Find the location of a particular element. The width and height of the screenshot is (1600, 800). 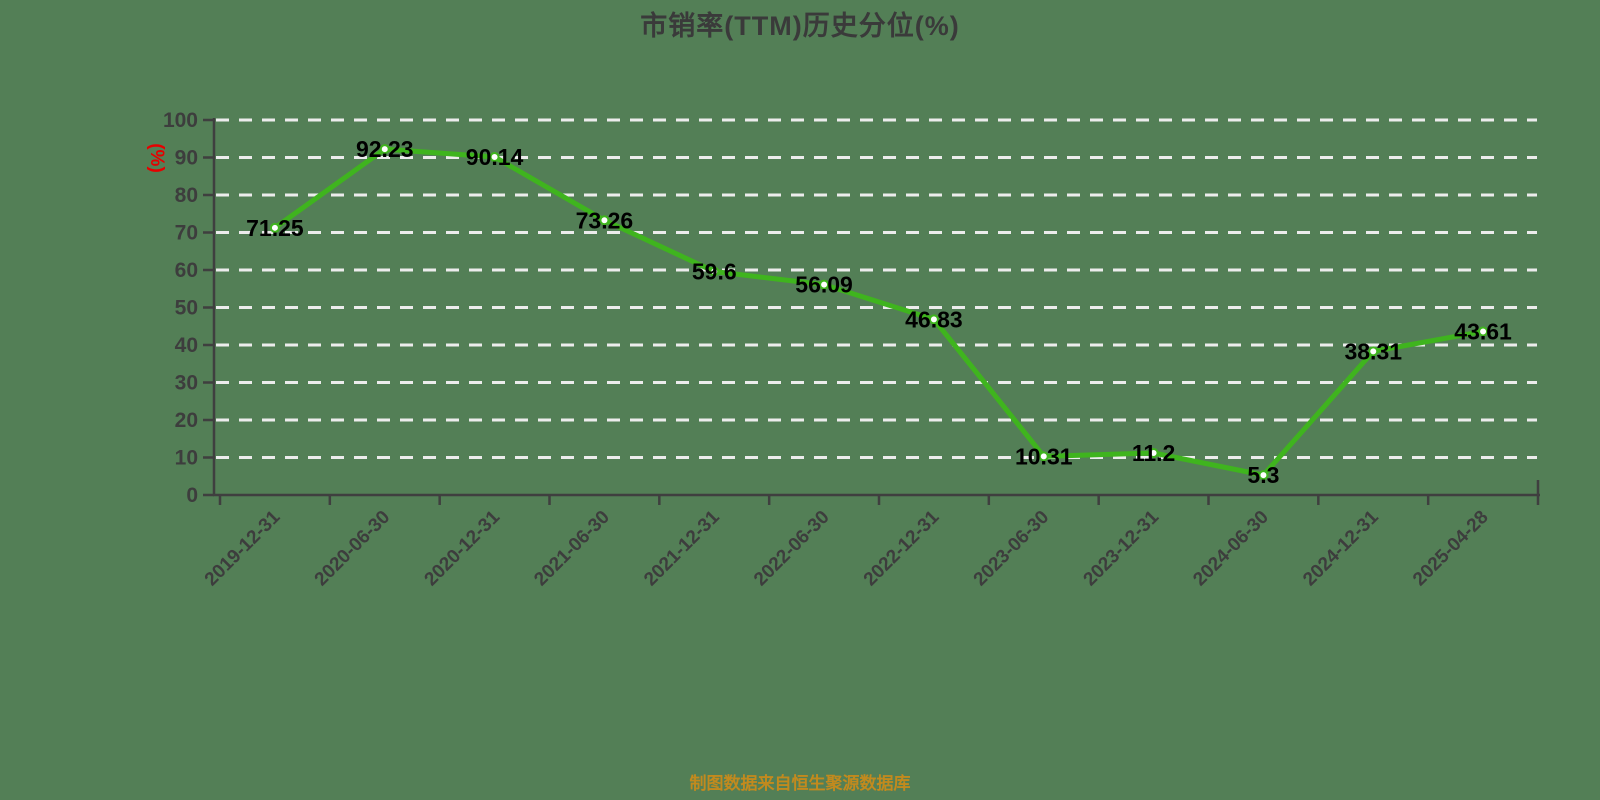

y-axis-tick-label: 90 is located at coordinates (186, 158).